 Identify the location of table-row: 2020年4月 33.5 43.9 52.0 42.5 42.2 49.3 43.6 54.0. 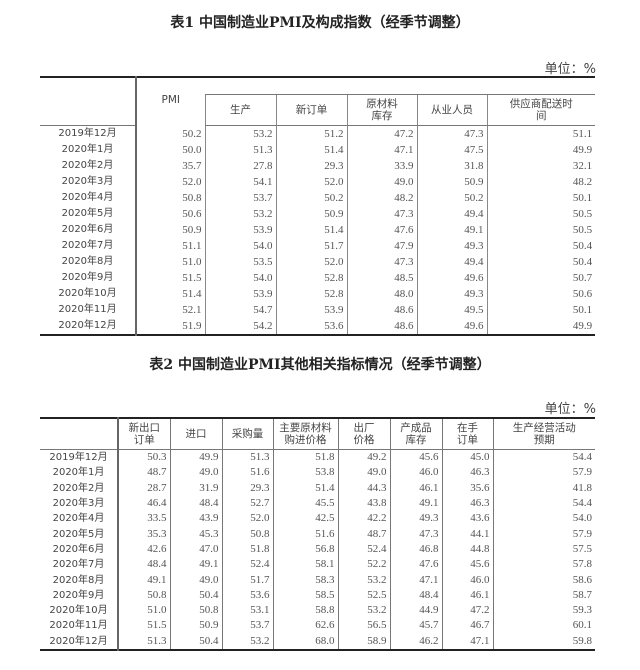
(317, 519).